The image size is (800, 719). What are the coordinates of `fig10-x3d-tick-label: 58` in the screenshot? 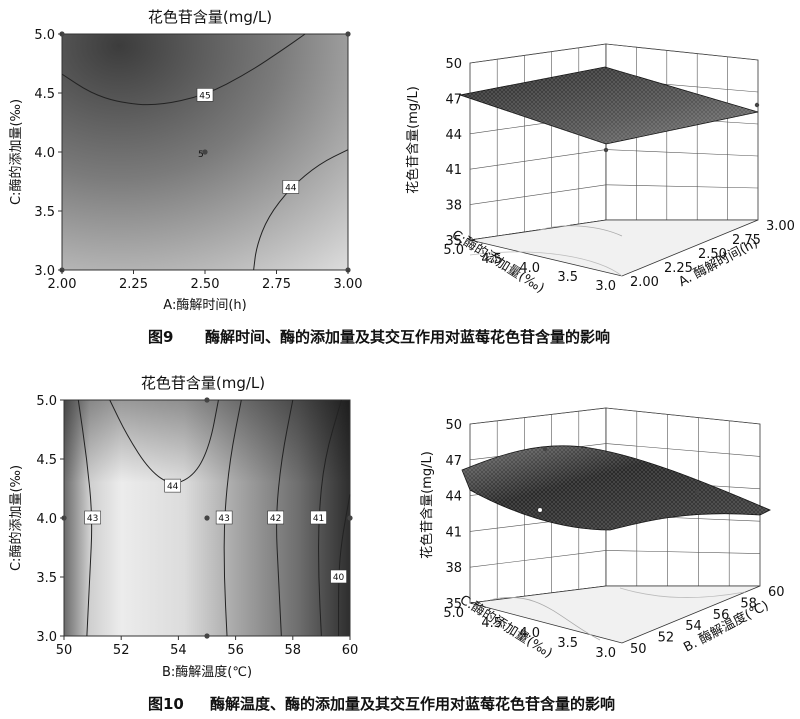 It's located at (748, 603).